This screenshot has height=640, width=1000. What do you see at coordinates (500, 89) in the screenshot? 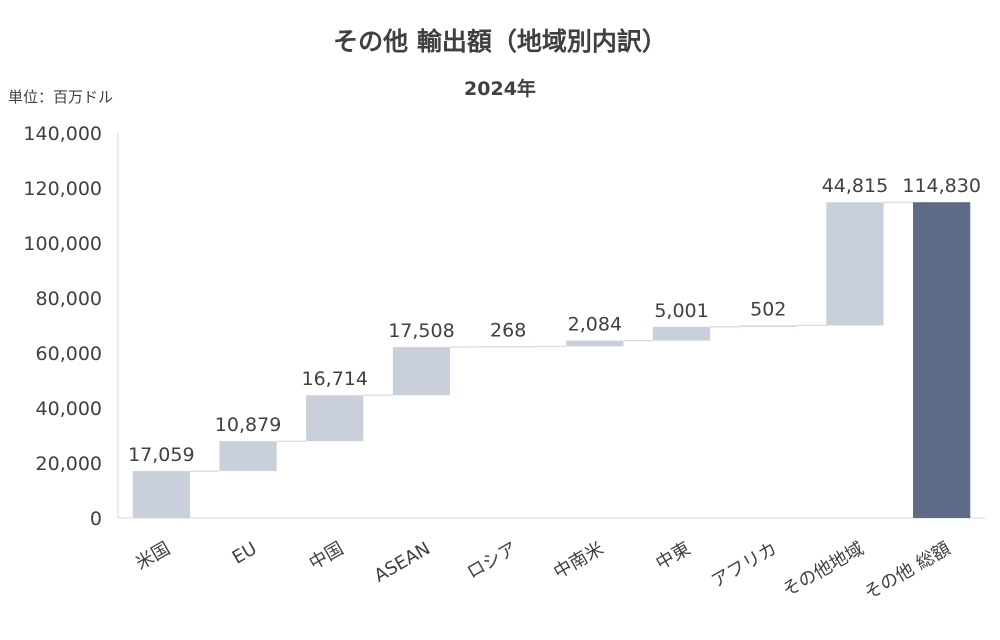
I see `chart-subtitle: 2024年` at bounding box center [500, 89].